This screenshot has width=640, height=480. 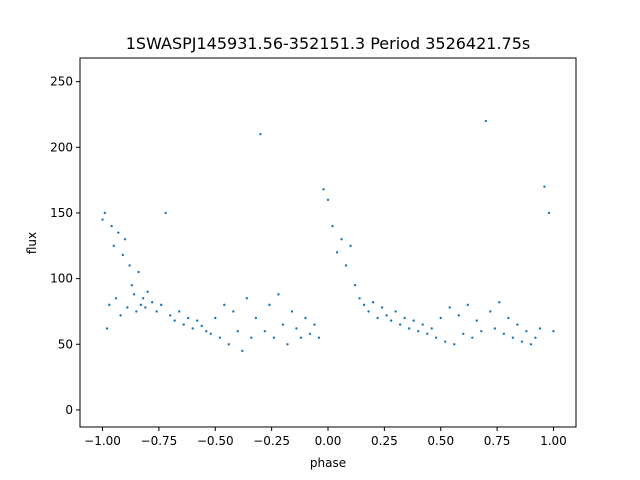 I want to click on x-tick-label: −0.75, so click(x=159, y=441).